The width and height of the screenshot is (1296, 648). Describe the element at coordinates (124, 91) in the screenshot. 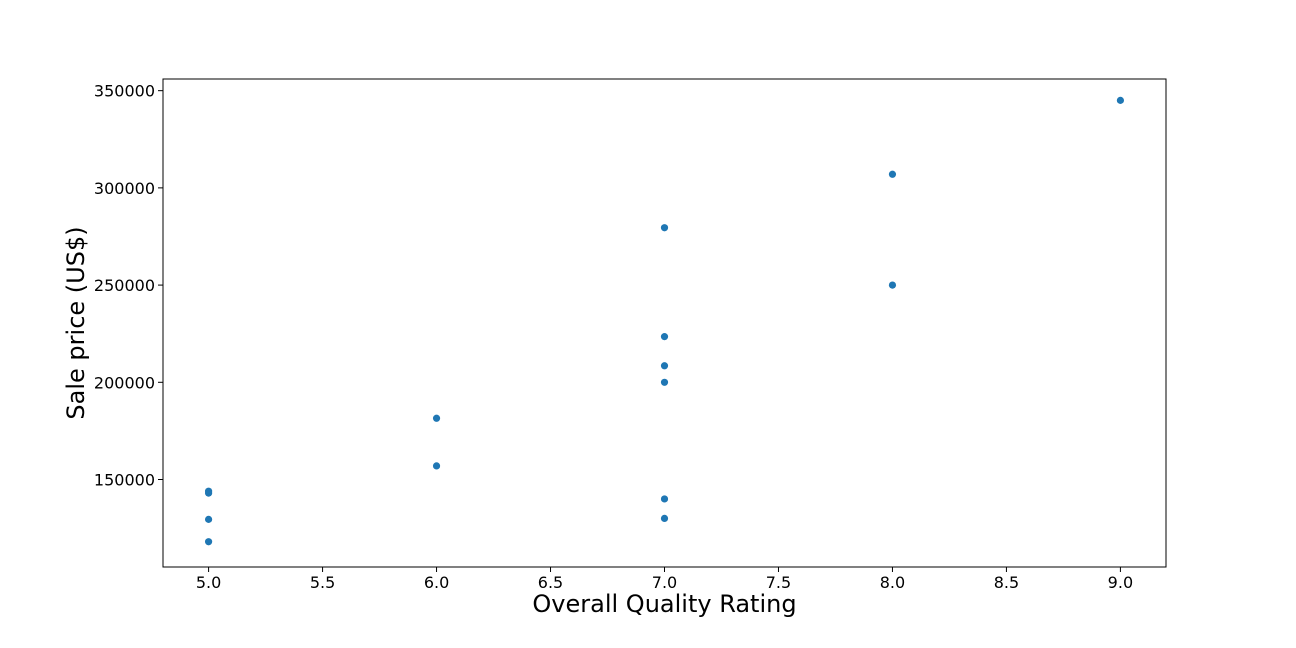

I see `y-tick-label: 350000` at that location.